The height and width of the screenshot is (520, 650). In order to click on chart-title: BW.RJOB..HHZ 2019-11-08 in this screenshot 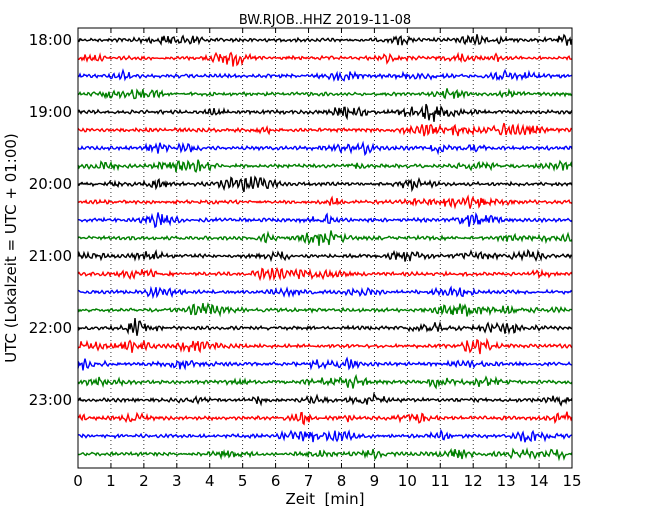, I will do `click(325, 20)`.